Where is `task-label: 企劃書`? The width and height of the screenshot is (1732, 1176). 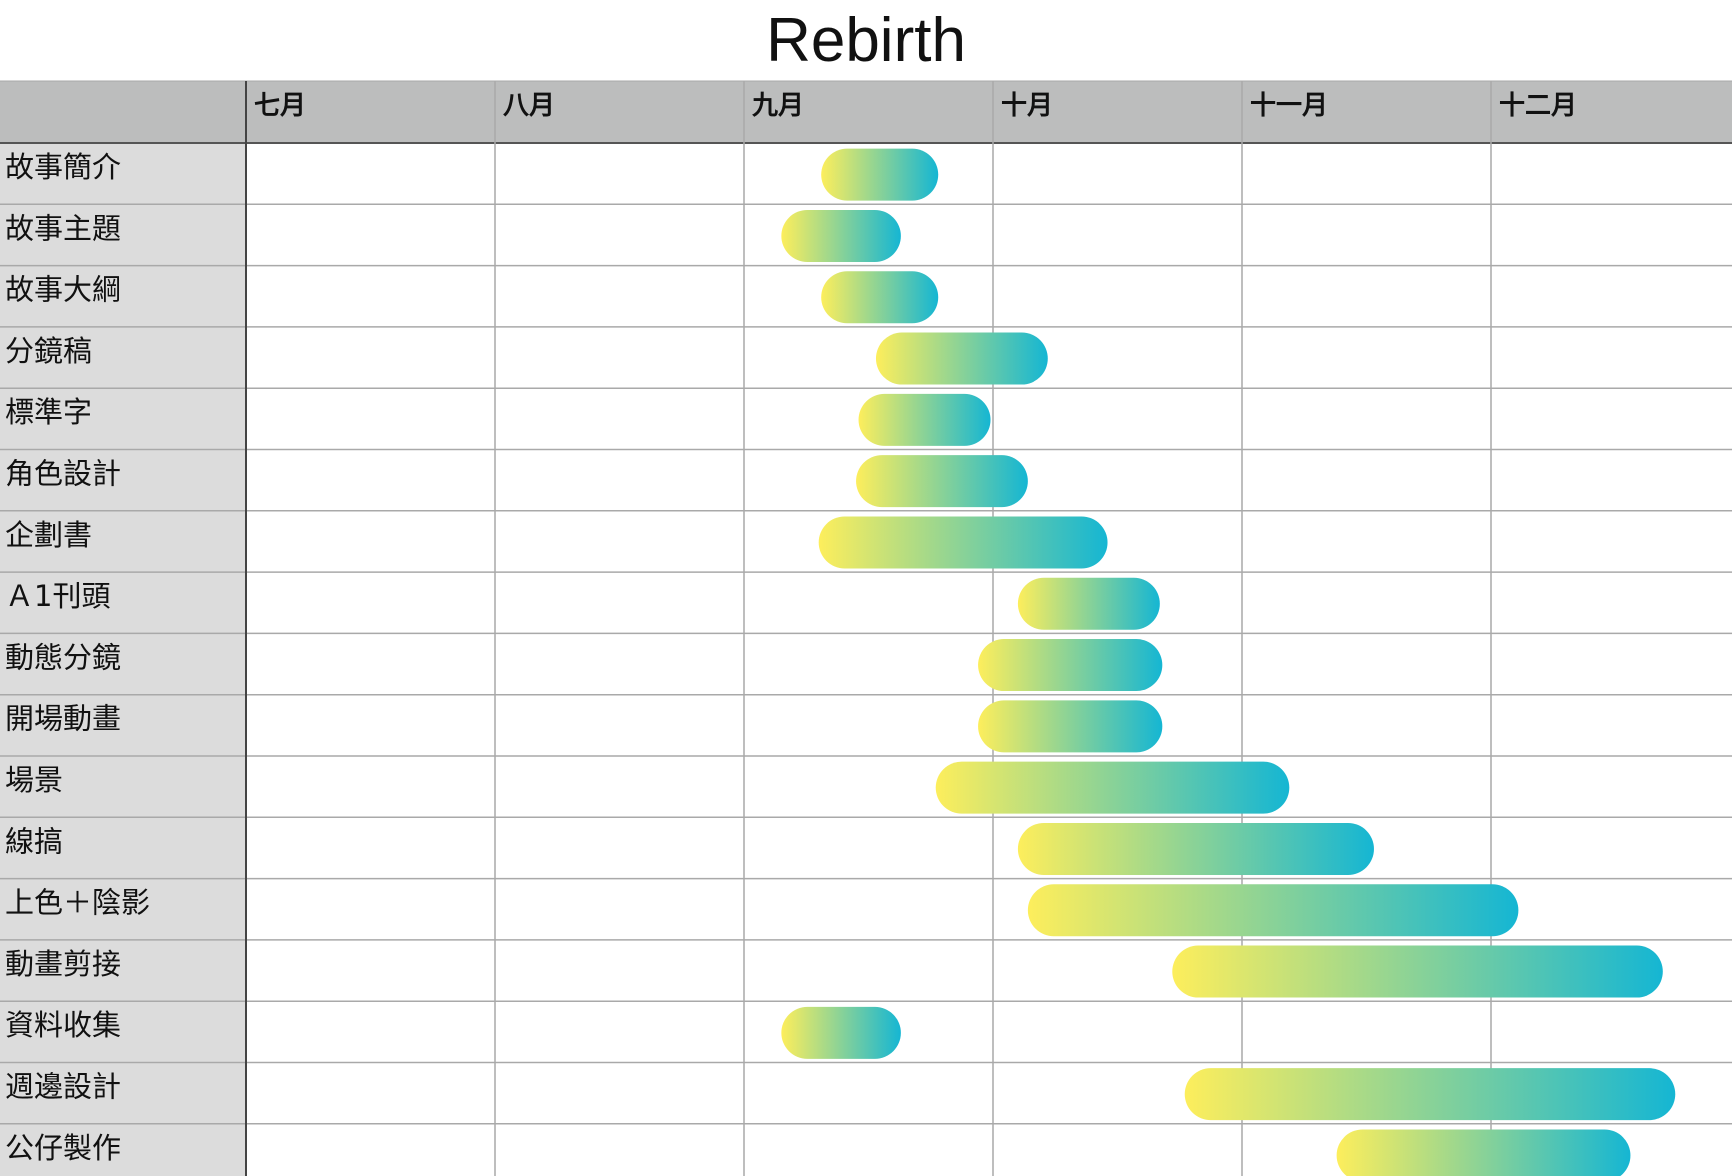 task-label: 企劃書 is located at coordinates (48, 535).